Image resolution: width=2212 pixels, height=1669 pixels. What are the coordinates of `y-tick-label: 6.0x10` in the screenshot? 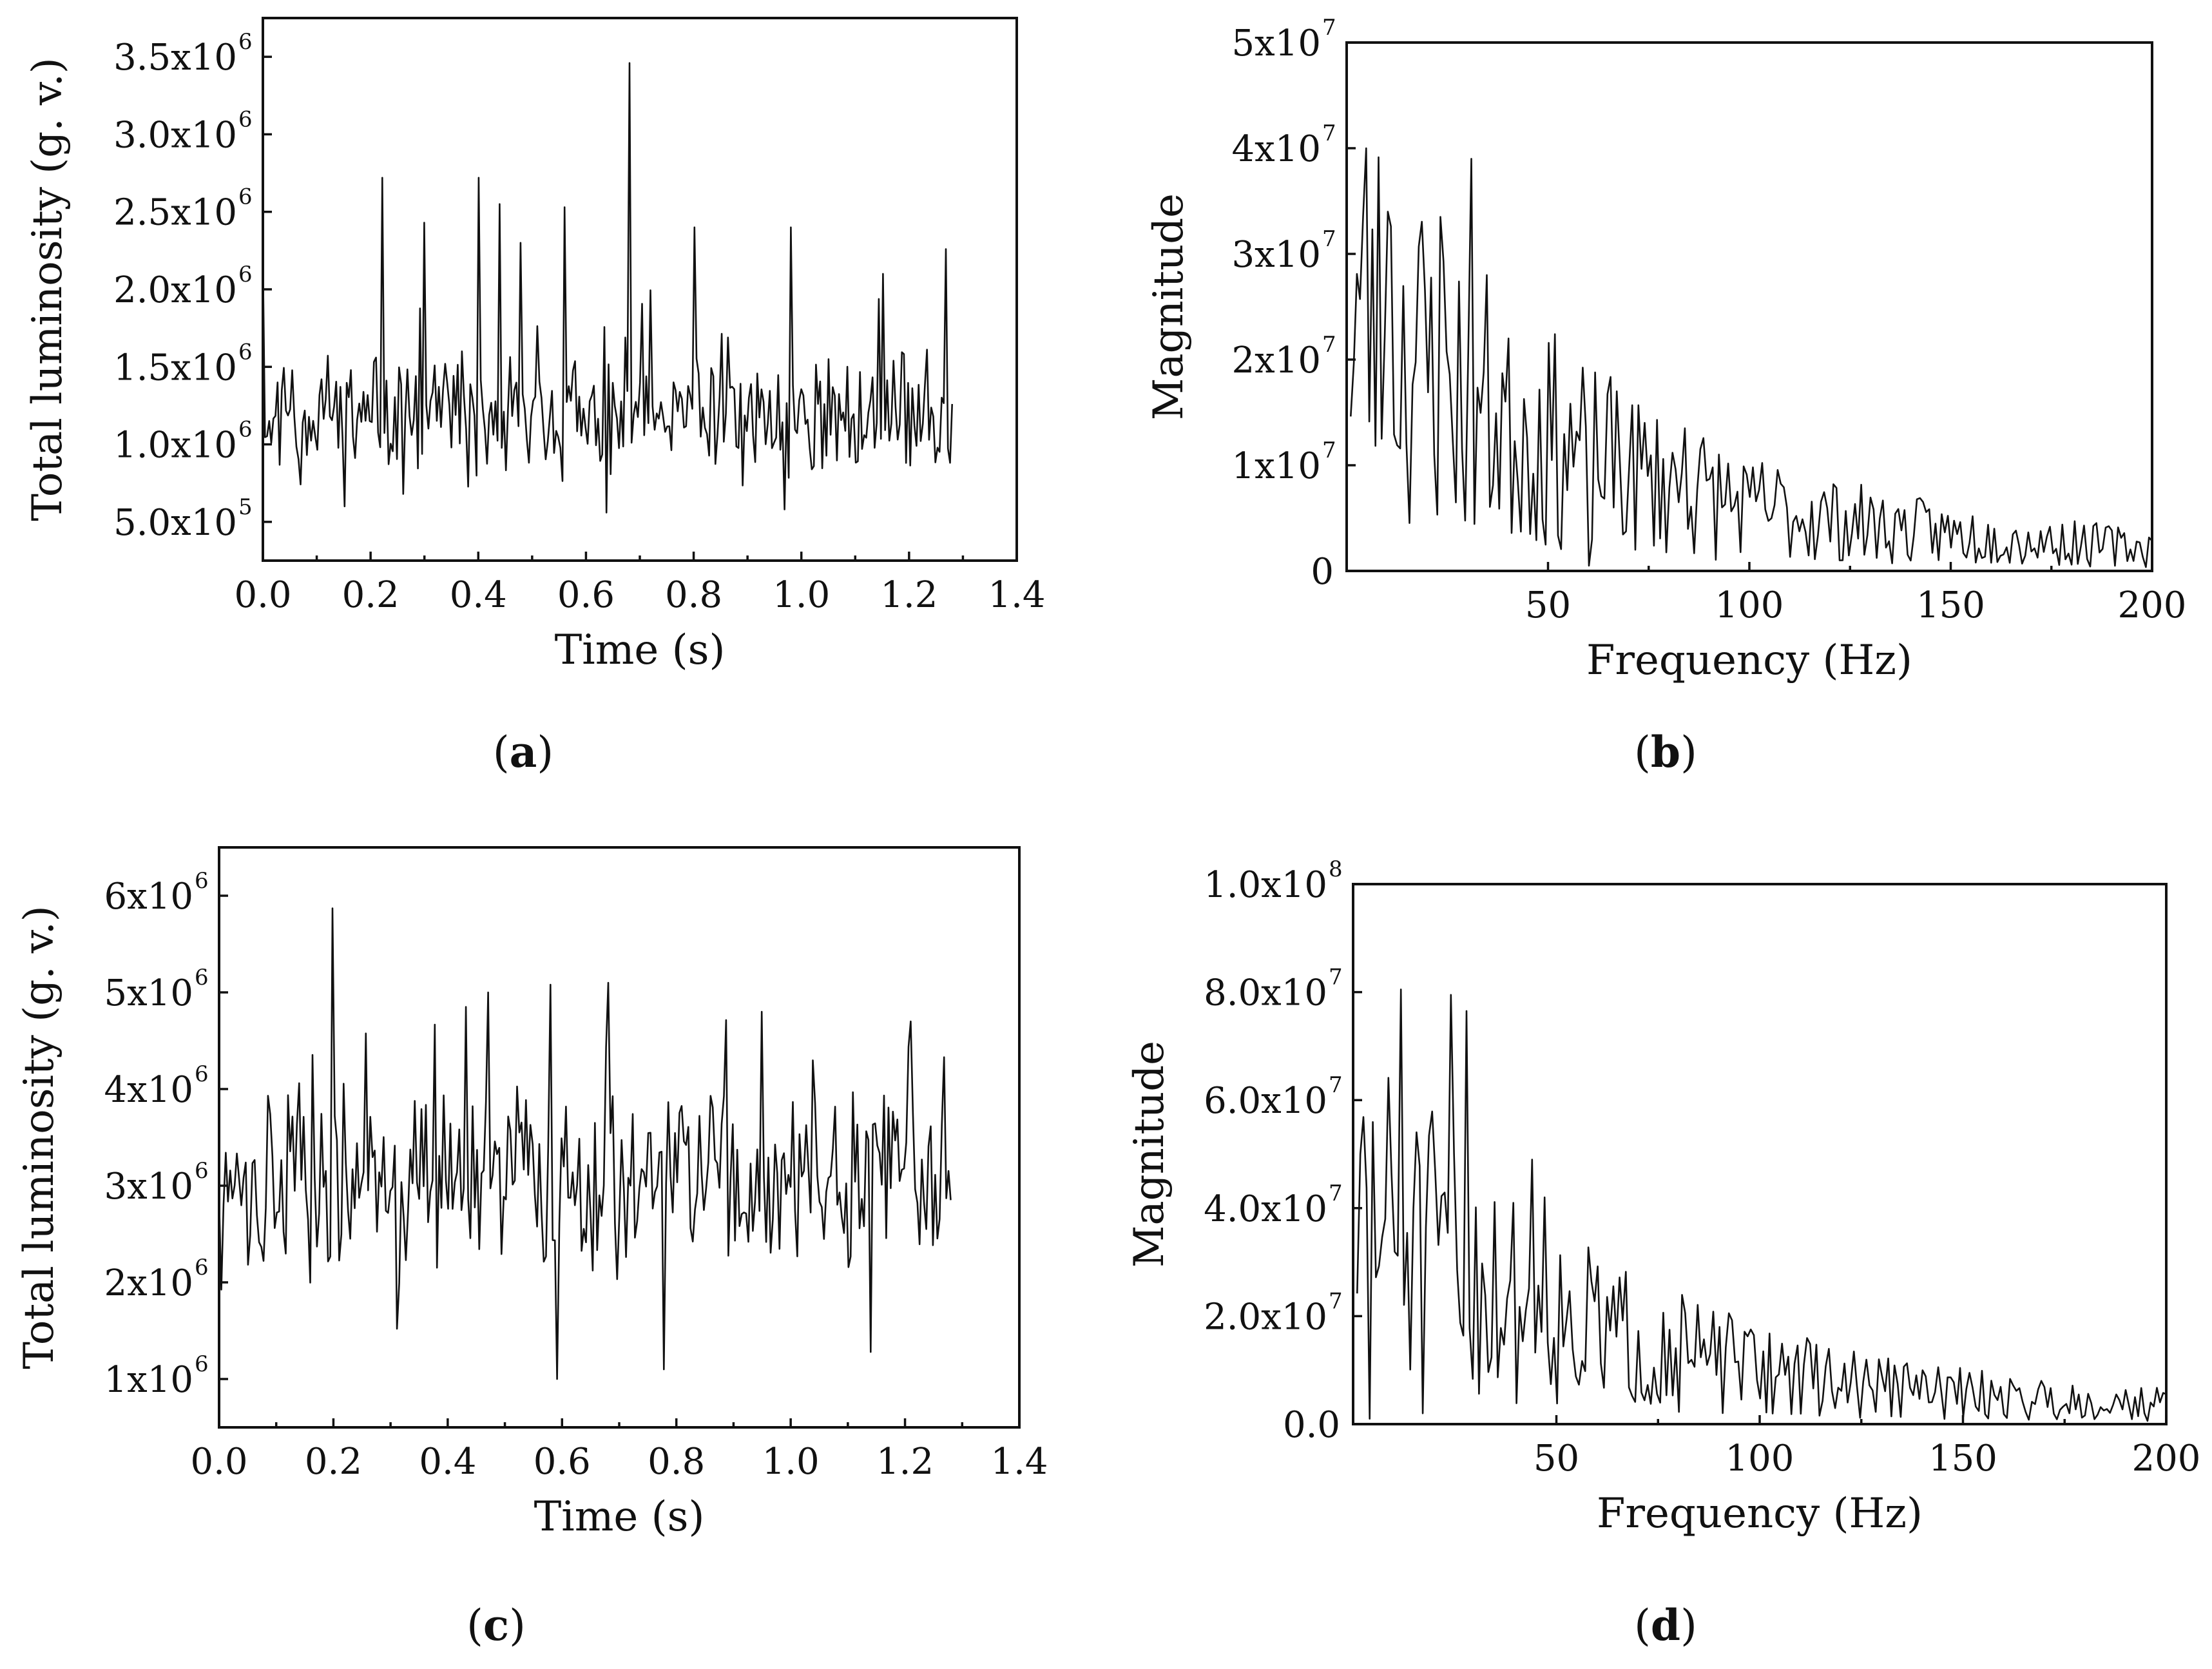 It's located at (1265, 1101).